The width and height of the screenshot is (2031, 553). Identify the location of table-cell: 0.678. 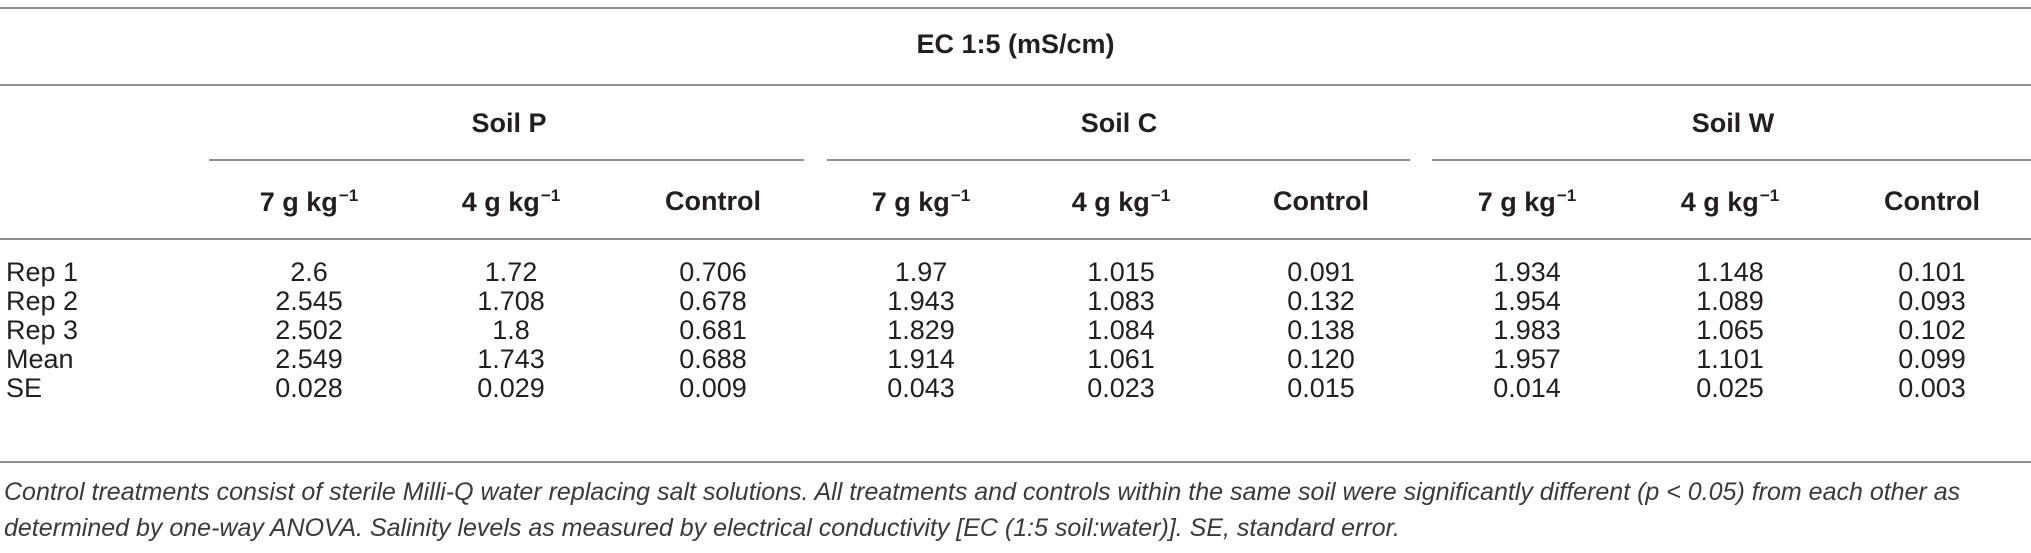
(713, 301).